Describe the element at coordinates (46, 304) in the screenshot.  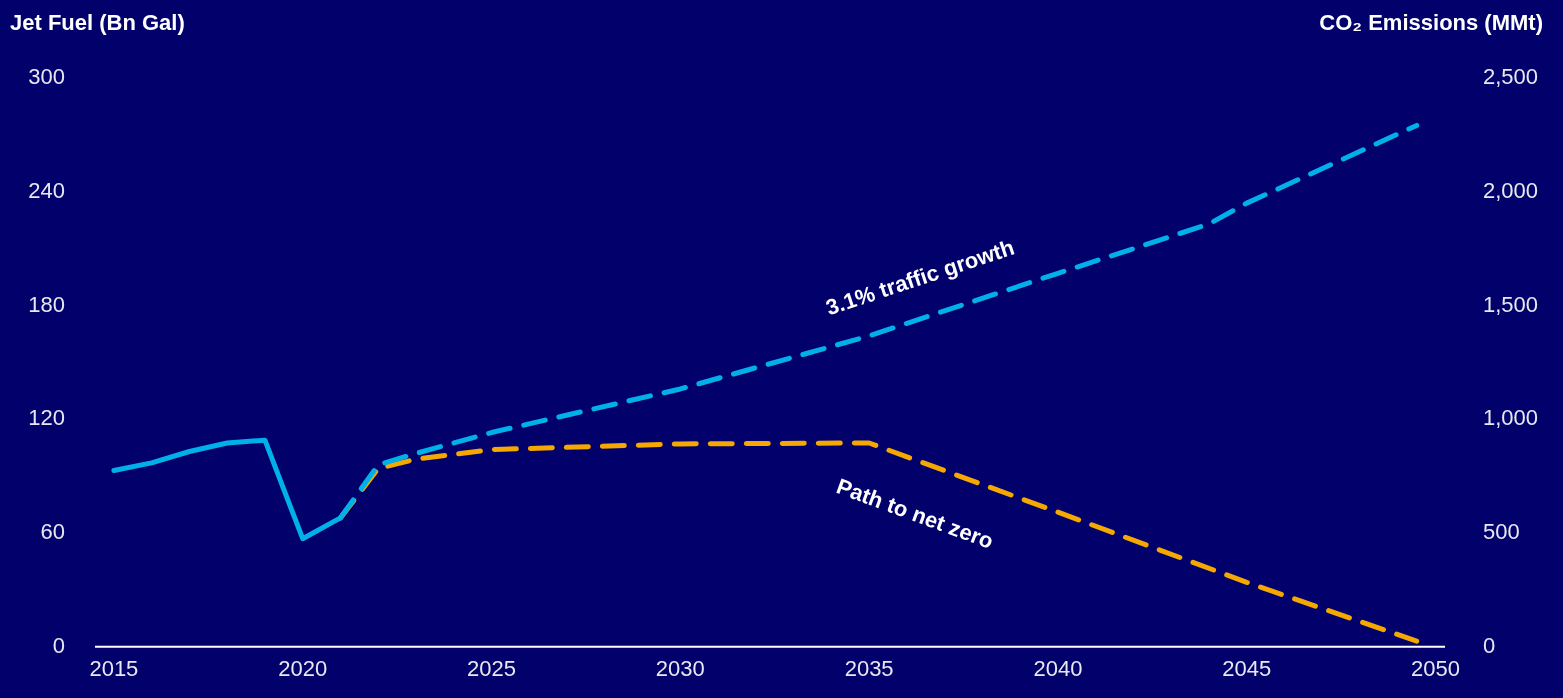
I see `y-tick-label: 180` at that location.